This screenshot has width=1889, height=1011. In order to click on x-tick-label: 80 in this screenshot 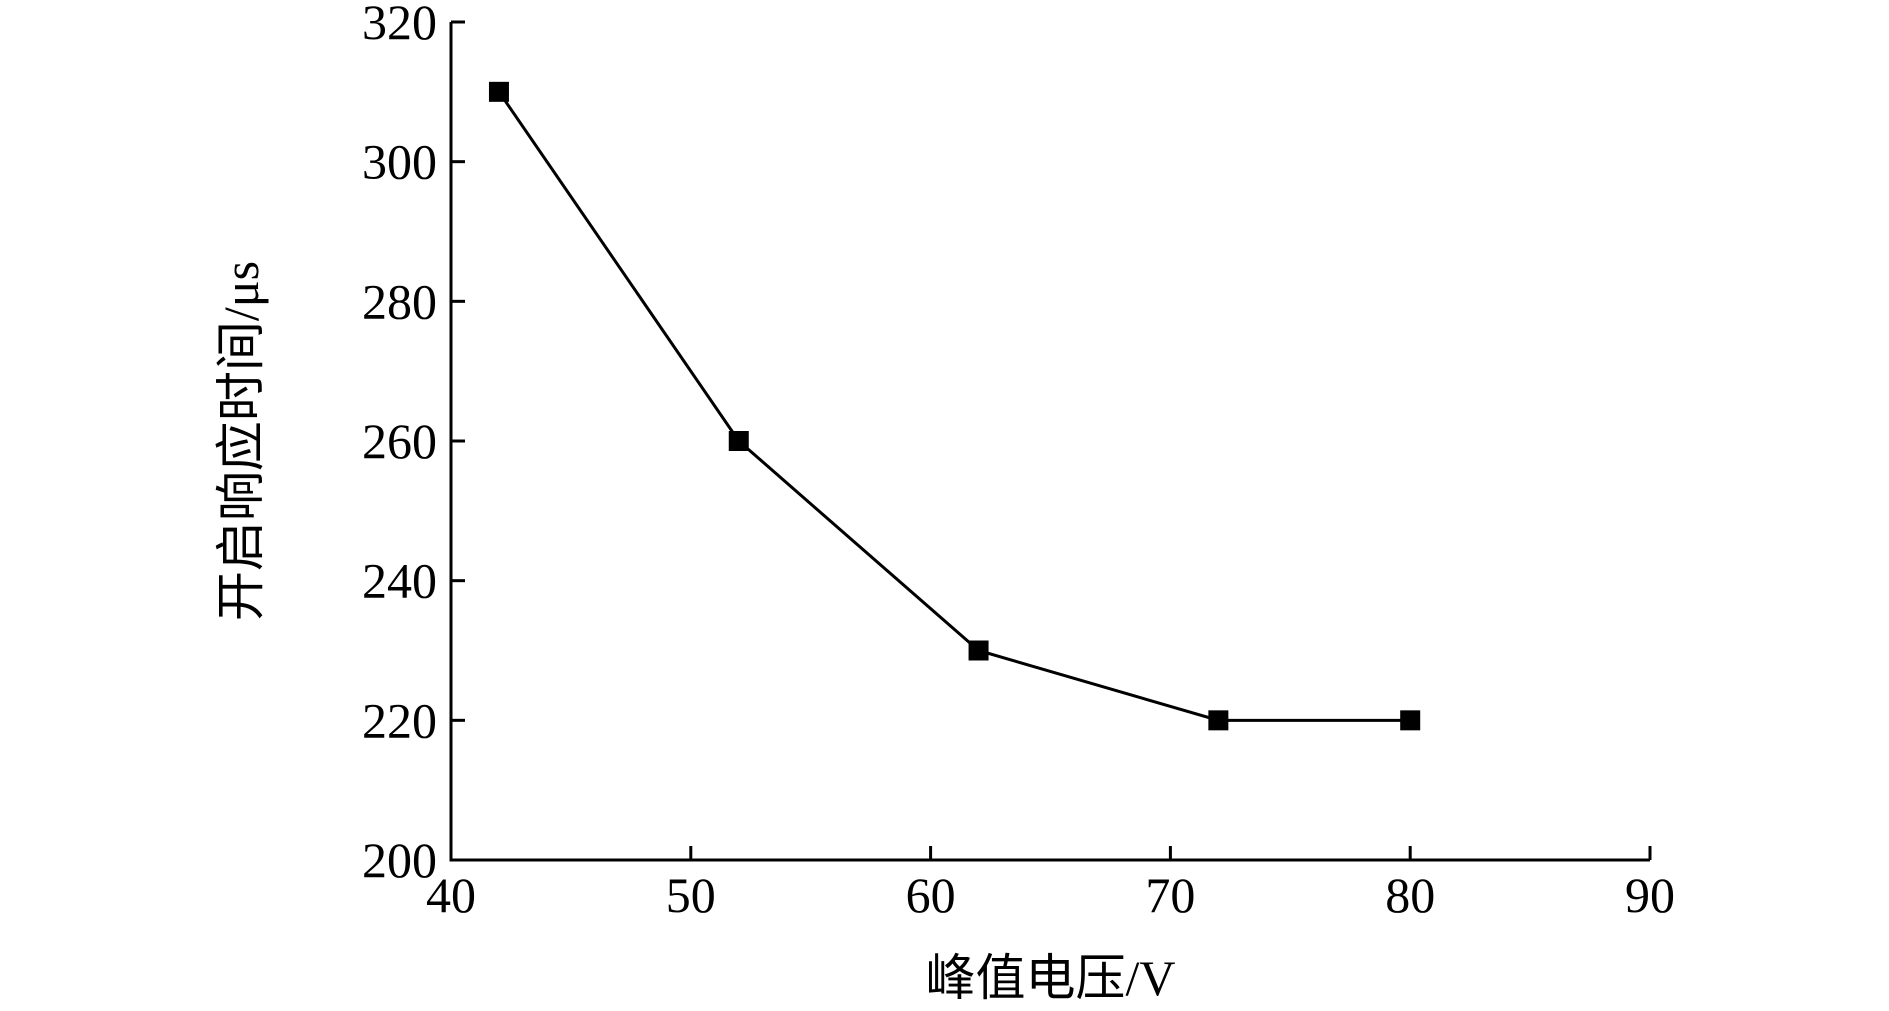, I will do `click(1410, 895)`.